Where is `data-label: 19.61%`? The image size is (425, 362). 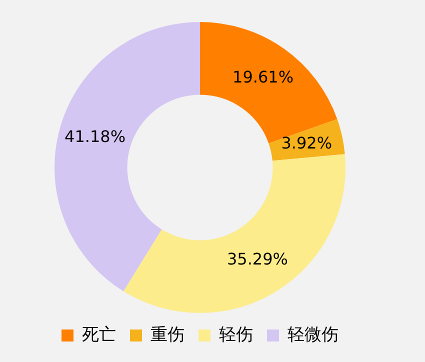
data-label: 19.61% is located at coordinates (263, 77).